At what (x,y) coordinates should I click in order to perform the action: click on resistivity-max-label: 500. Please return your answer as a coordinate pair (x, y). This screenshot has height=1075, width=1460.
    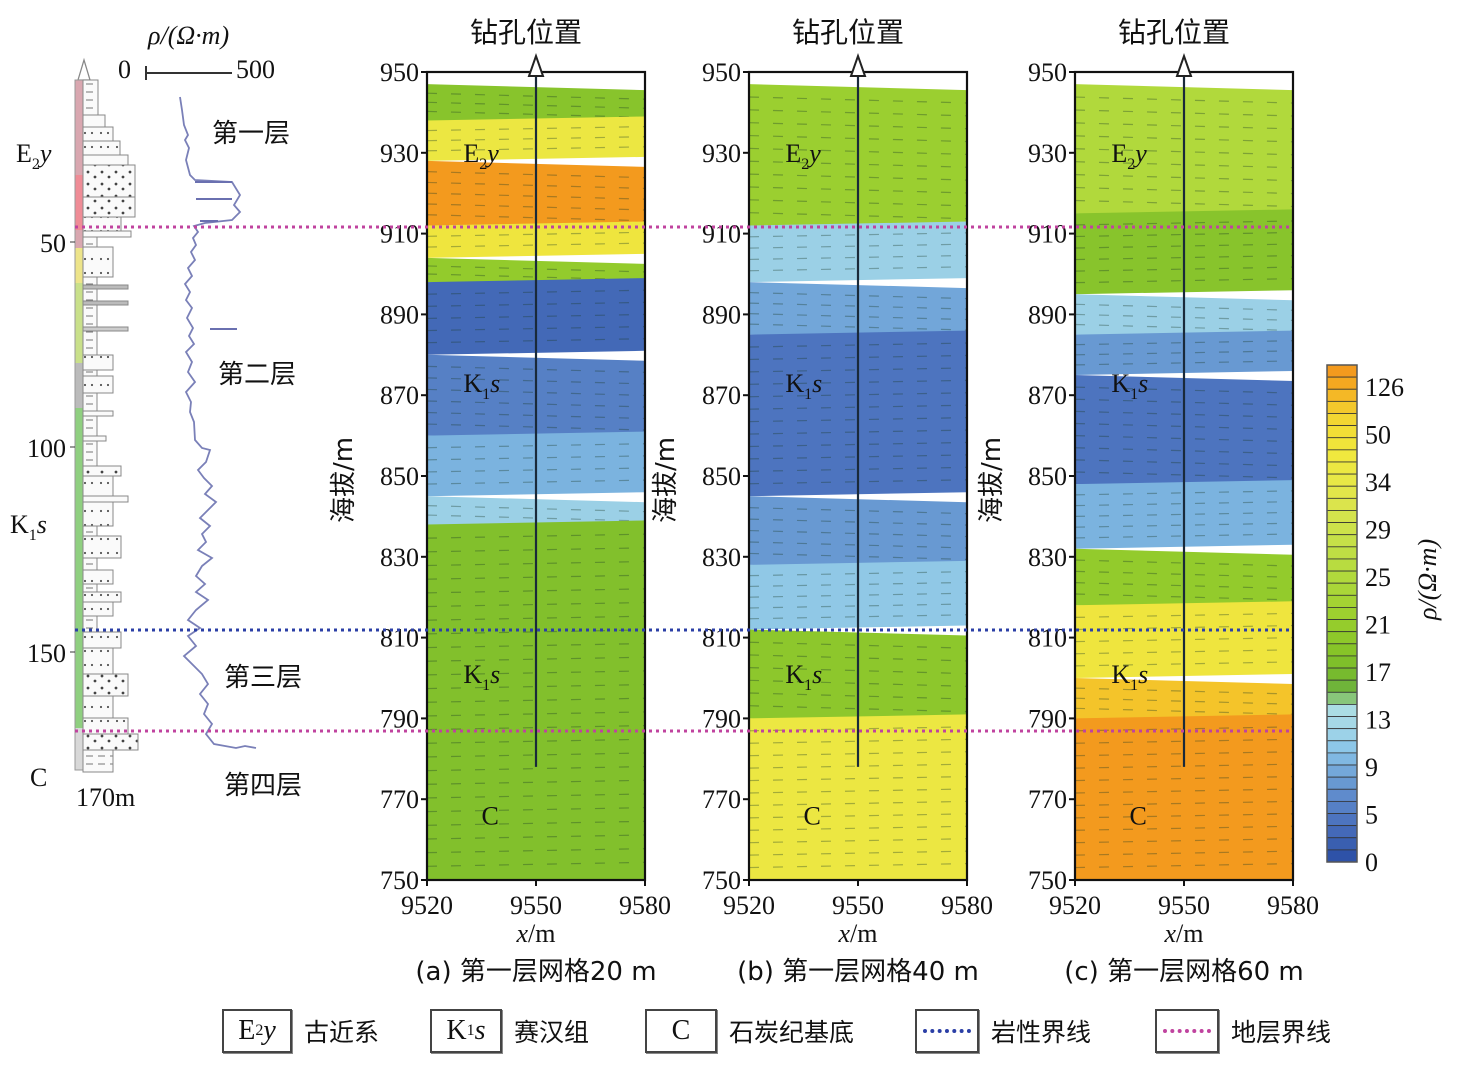
    Looking at the image, I should click on (255, 69).